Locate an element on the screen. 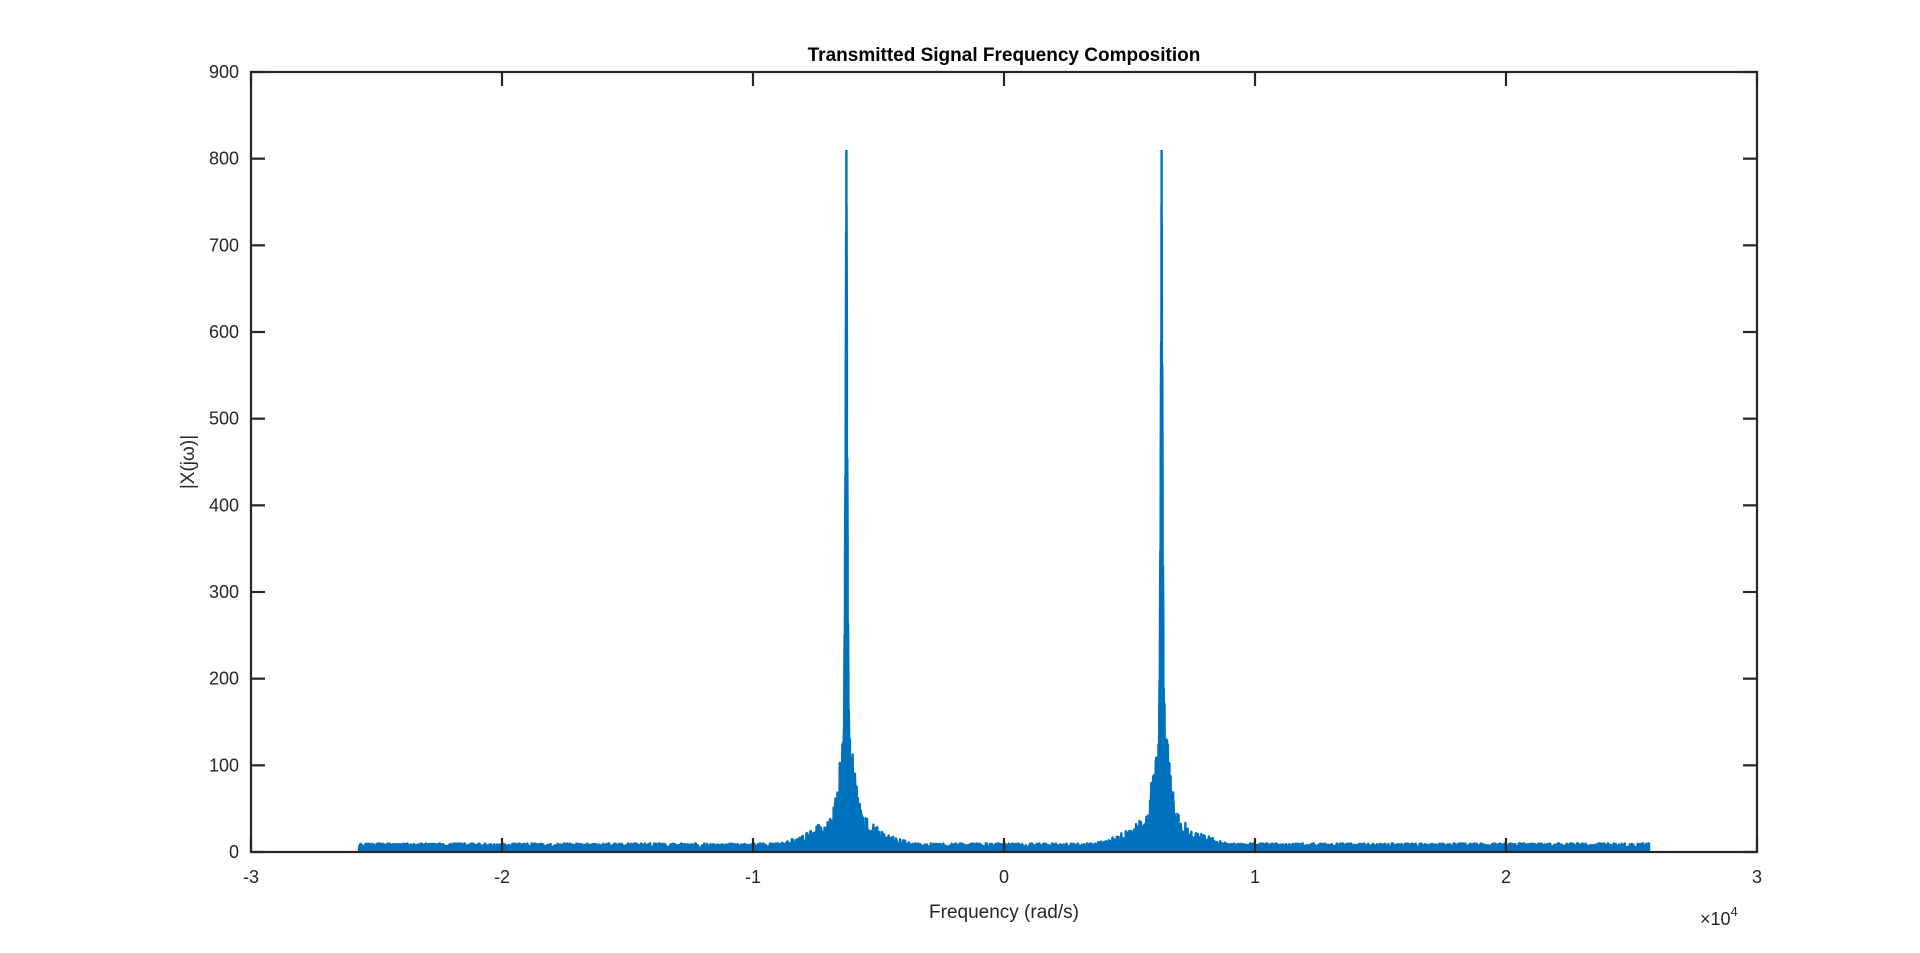  x-tick-label-2: -1 is located at coordinates (753, 877).